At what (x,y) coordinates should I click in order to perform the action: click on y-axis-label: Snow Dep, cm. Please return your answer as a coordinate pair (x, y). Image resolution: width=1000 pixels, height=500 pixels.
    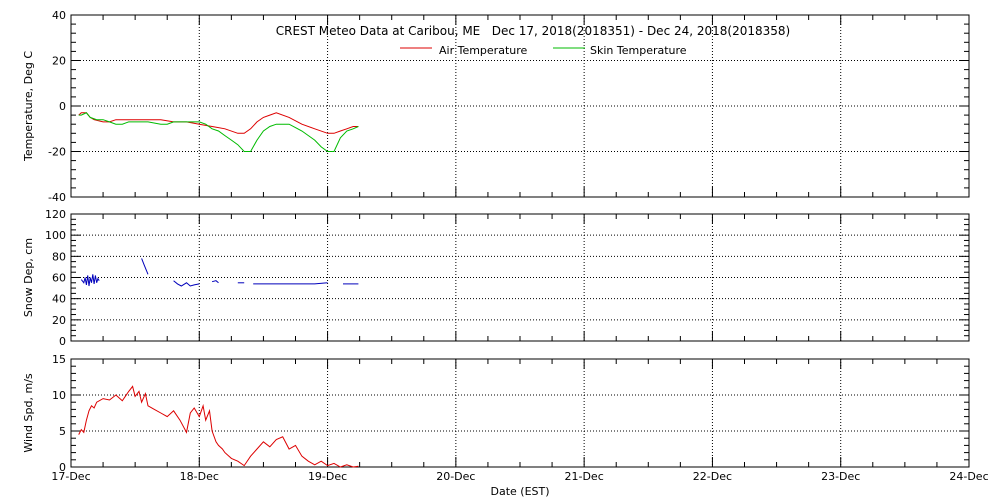
    Looking at the image, I should click on (28, 277).